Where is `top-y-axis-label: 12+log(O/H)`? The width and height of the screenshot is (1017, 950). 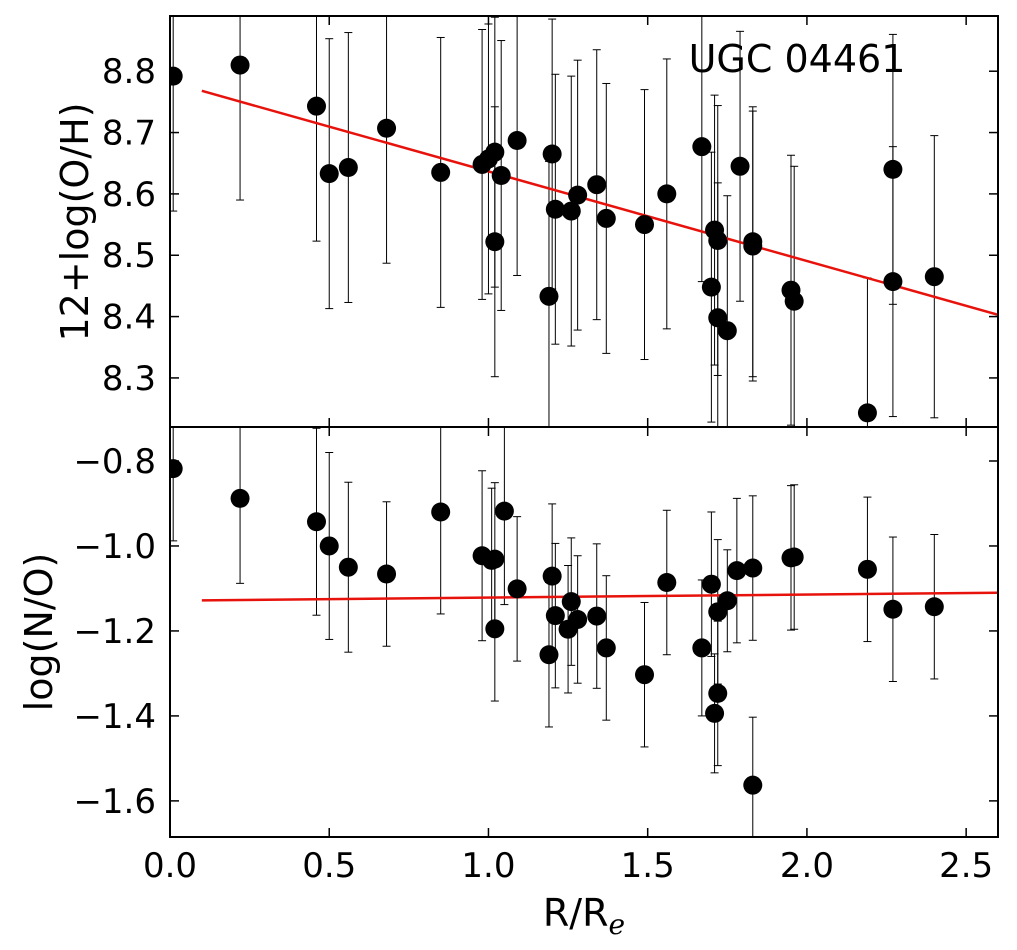 top-y-axis-label: 12+log(O/H) is located at coordinates (75, 221).